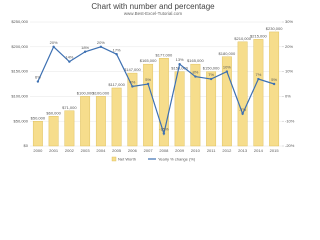 Image resolution: width=320 pixels, height=240 pixels. What do you see at coordinates (243, 109) in the screenshot?
I see `line-label: -7%` at bounding box center [243, 109].